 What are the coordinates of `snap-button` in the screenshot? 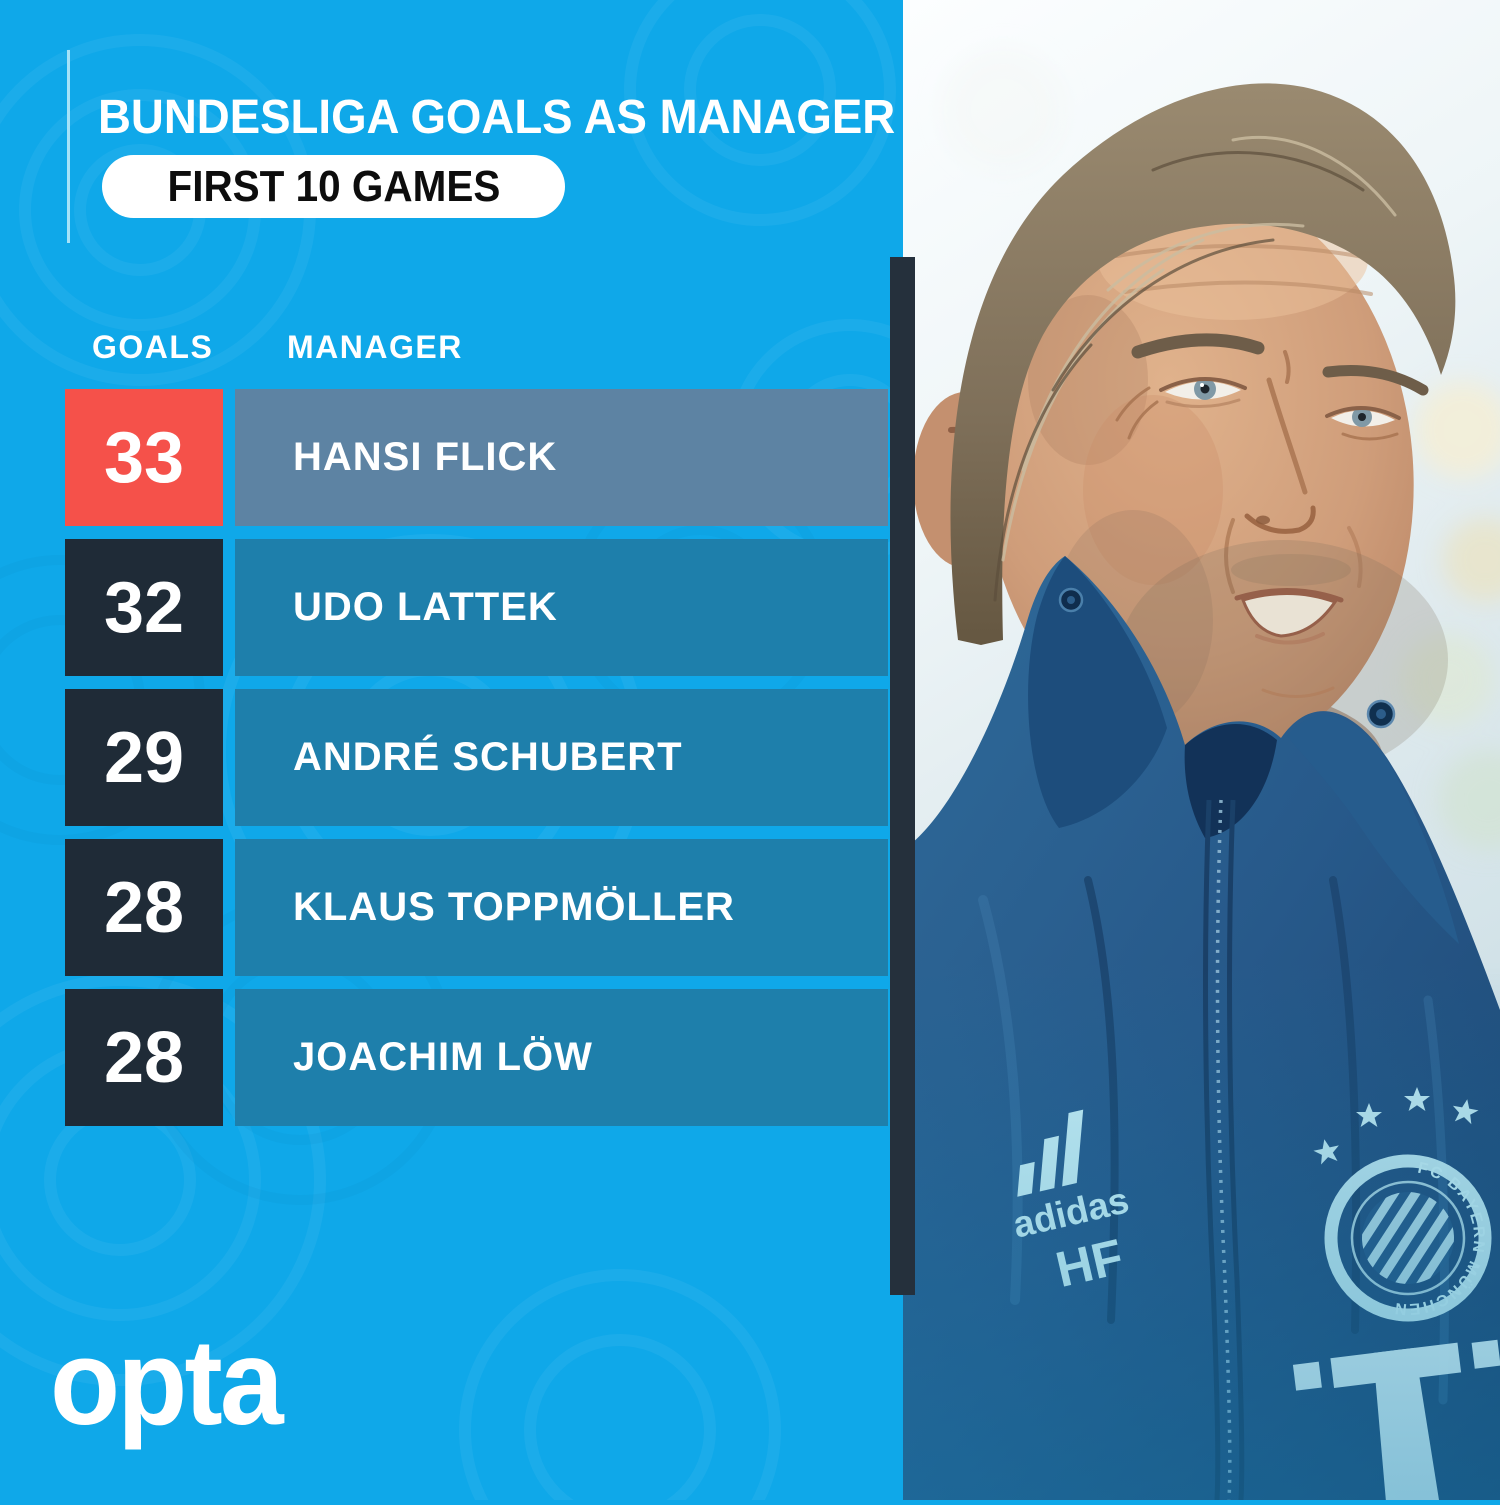 It's located at (1227, 658).